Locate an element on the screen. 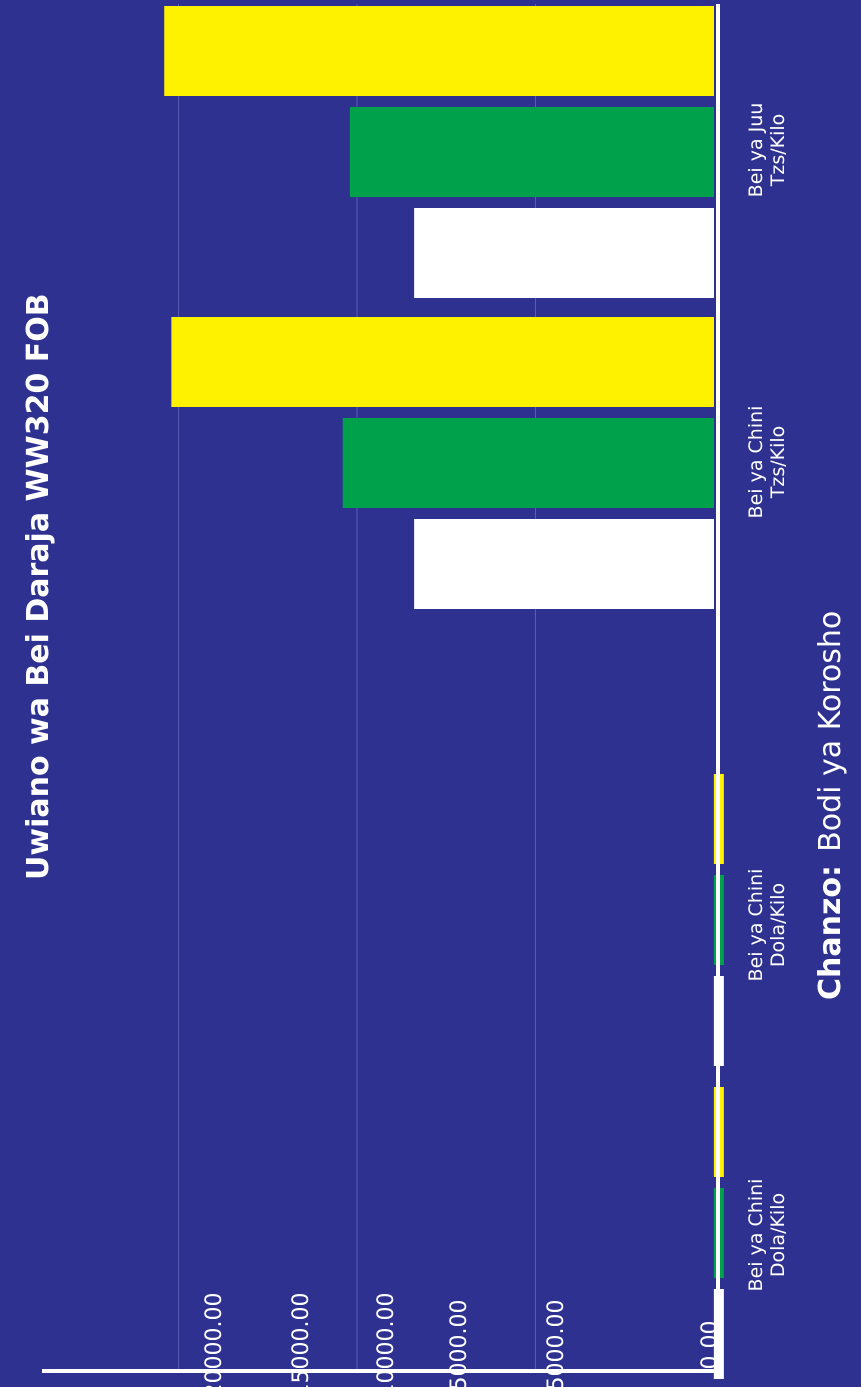 This screenshot has width=861, height=1387. value-tick-label: 0.00 is located at coordinates (710, 1345).